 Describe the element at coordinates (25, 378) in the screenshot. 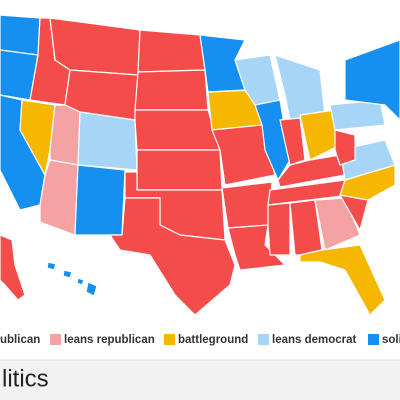

I see `footer-brand: litics` at that location.